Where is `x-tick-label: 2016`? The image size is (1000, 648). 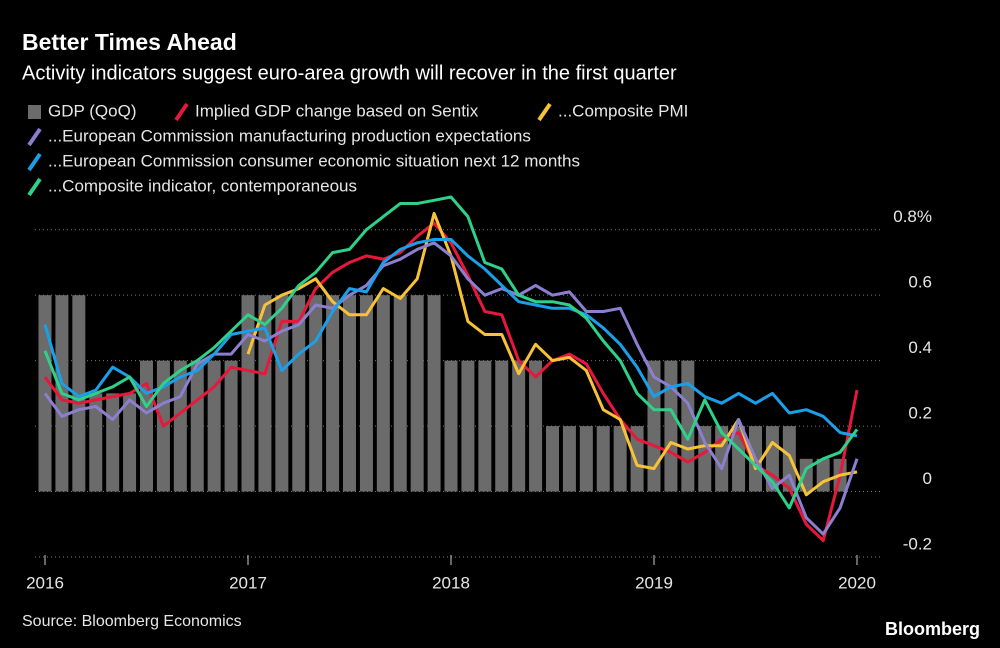 x-tick-label: 2016 is located at coordinates (45, 582).